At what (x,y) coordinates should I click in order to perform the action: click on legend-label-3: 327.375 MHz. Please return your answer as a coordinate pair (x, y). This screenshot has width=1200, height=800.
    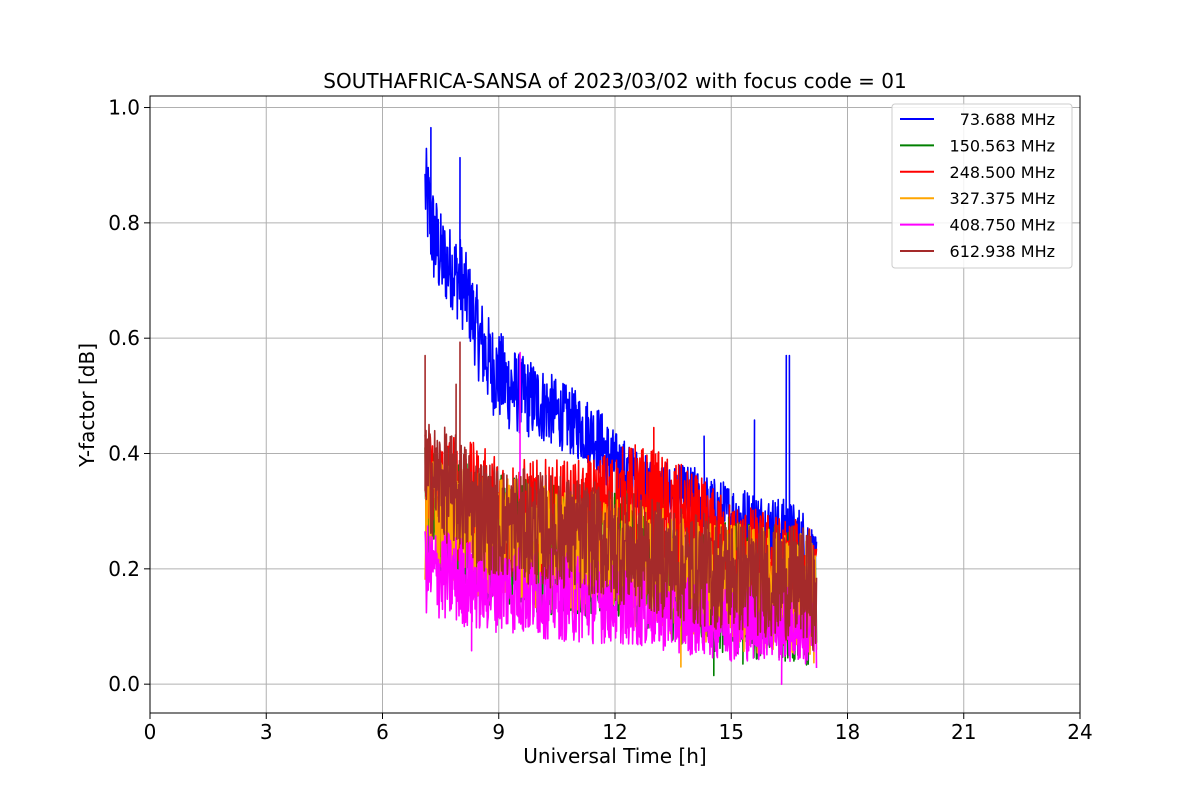
    Looking at the image, I should click on (1002, 198).